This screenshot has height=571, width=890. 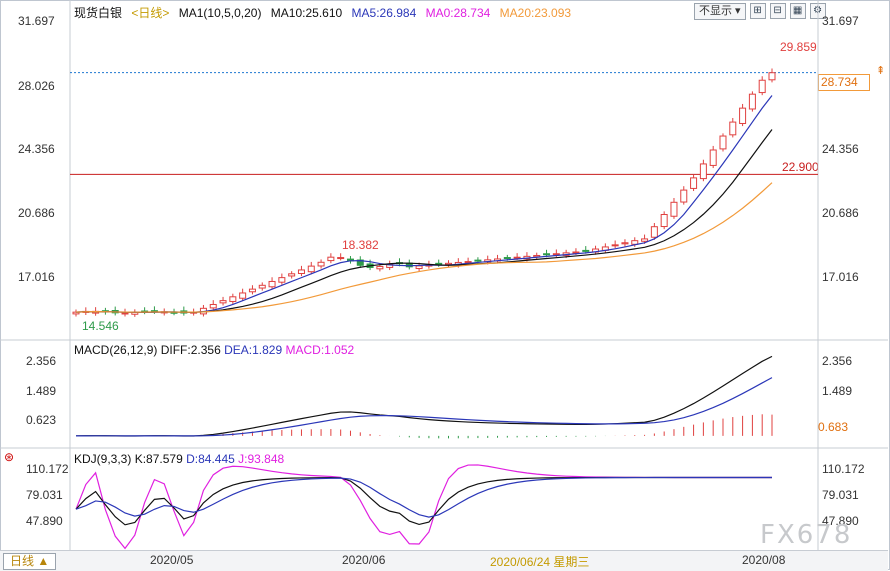 What do you see at coordinates (36, 21) in the screenshot?
I see `y-tick: 31.697` at bounding box center [36, 21].